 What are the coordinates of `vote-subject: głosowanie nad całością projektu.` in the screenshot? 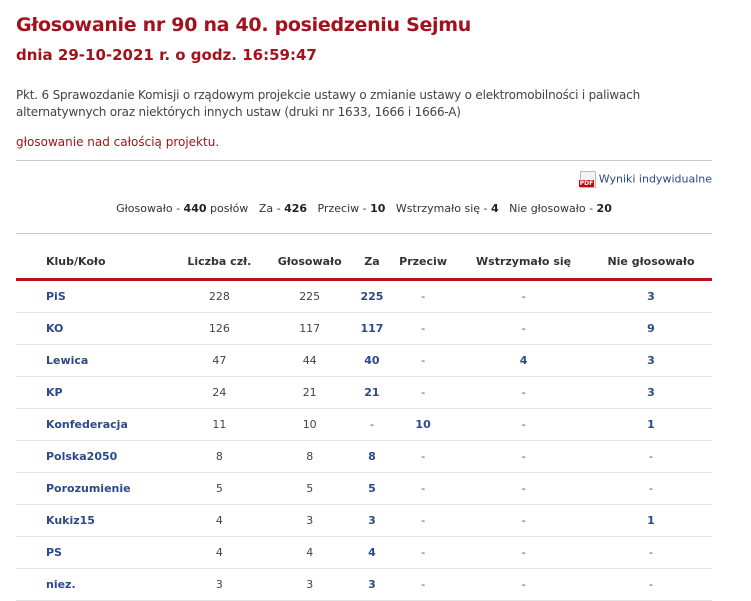 It's located at (118, 142).